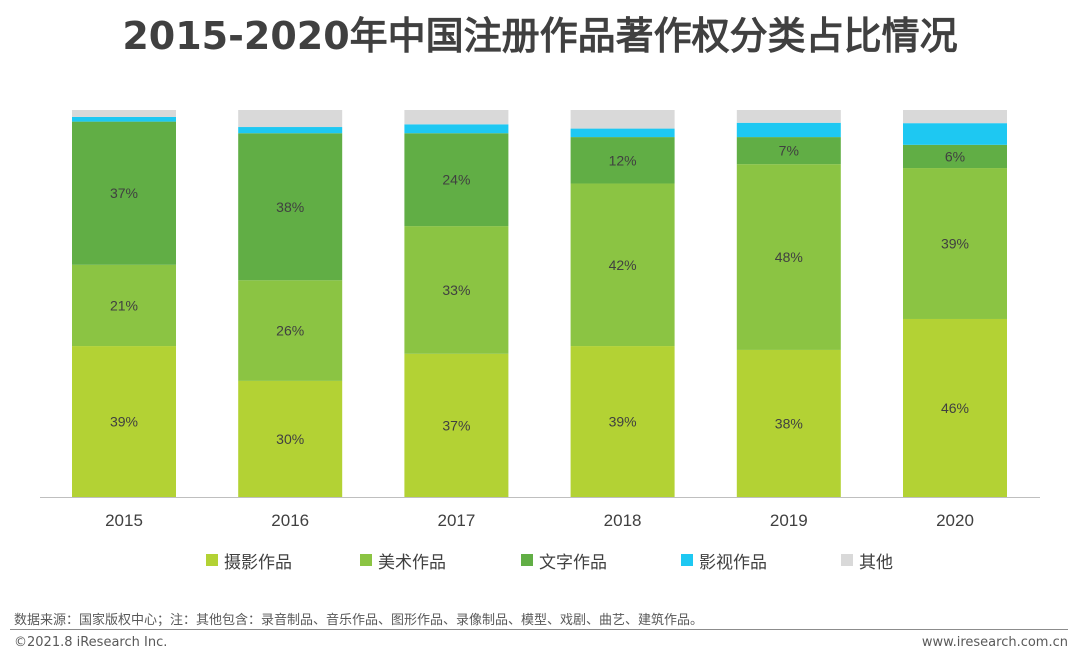  What do you see at coordinates (540, 36) in the screenshot?
I see `chart-title: 2015-2020年中国注册作品著作权分类占比情况` at bounding box center [540, 36].